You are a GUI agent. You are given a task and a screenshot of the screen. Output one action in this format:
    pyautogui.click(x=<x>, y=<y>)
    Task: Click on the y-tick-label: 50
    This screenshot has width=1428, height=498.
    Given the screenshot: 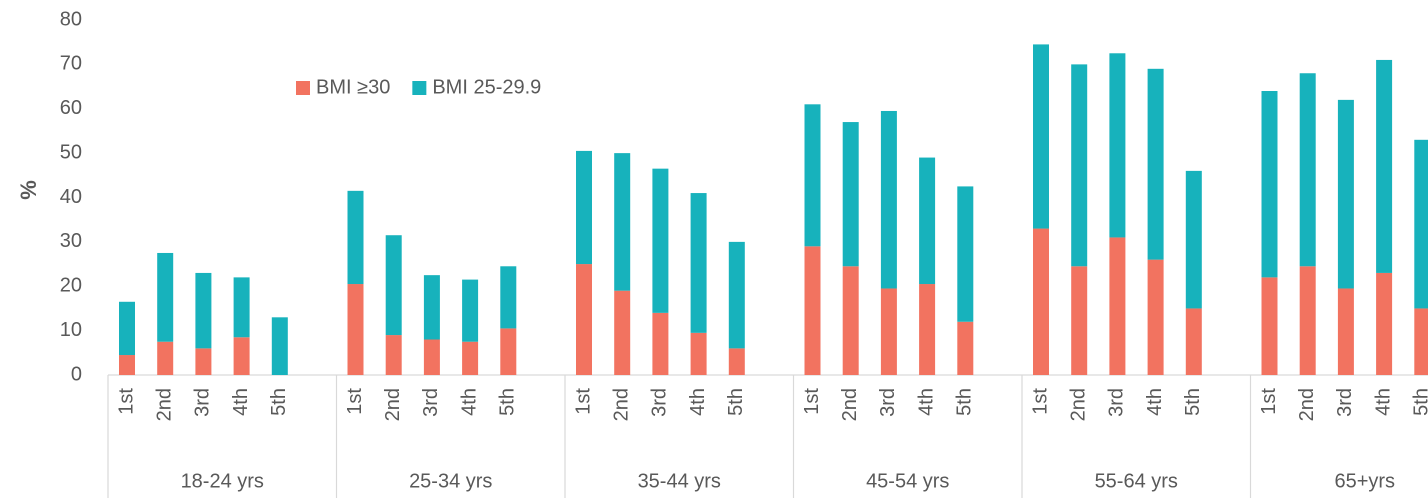 What is the action you would take?
    pyautogui.click(x=71, y=152)
    